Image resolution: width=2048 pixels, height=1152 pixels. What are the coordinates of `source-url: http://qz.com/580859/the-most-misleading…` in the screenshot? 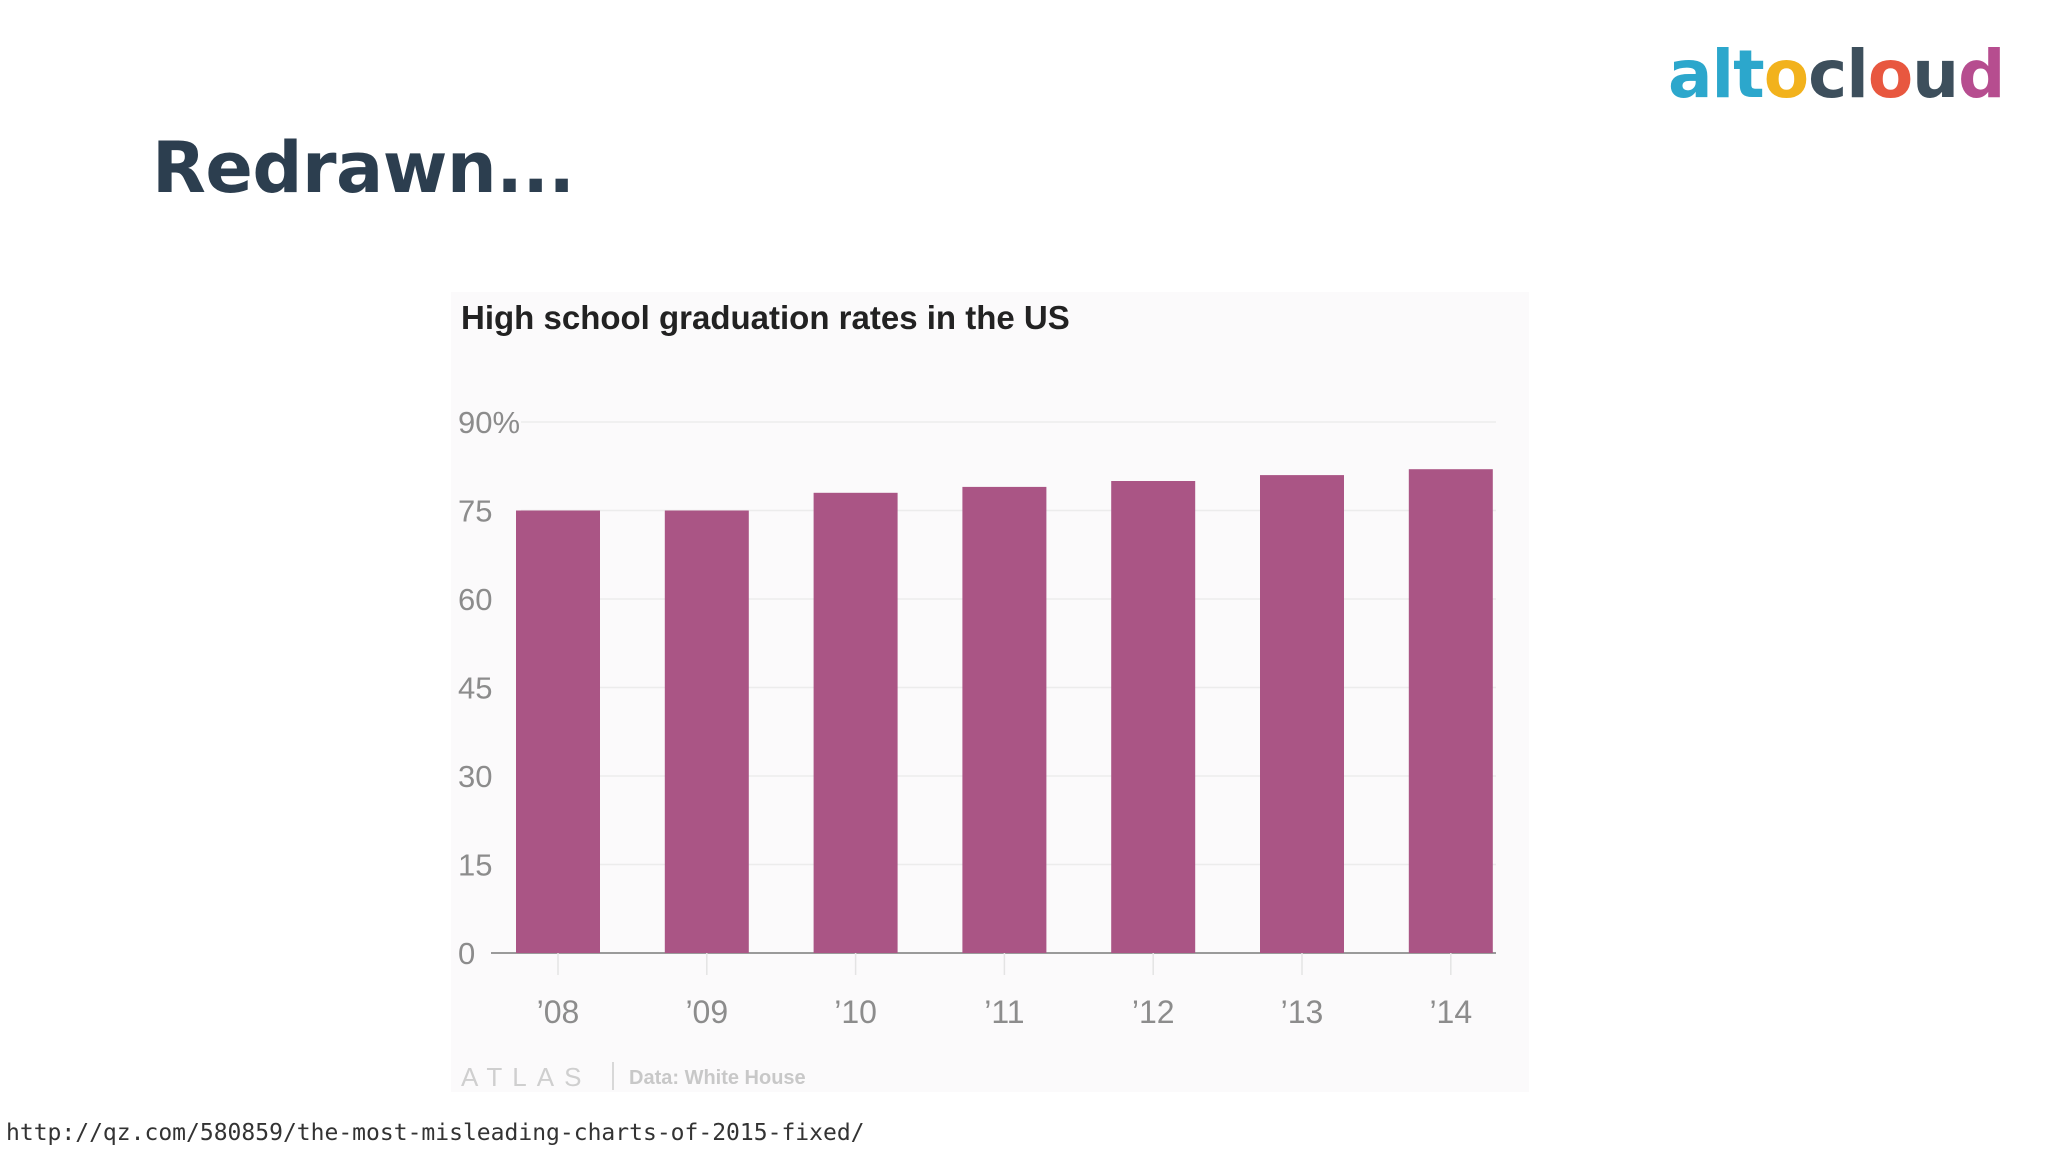 It's located at (435, 1133).